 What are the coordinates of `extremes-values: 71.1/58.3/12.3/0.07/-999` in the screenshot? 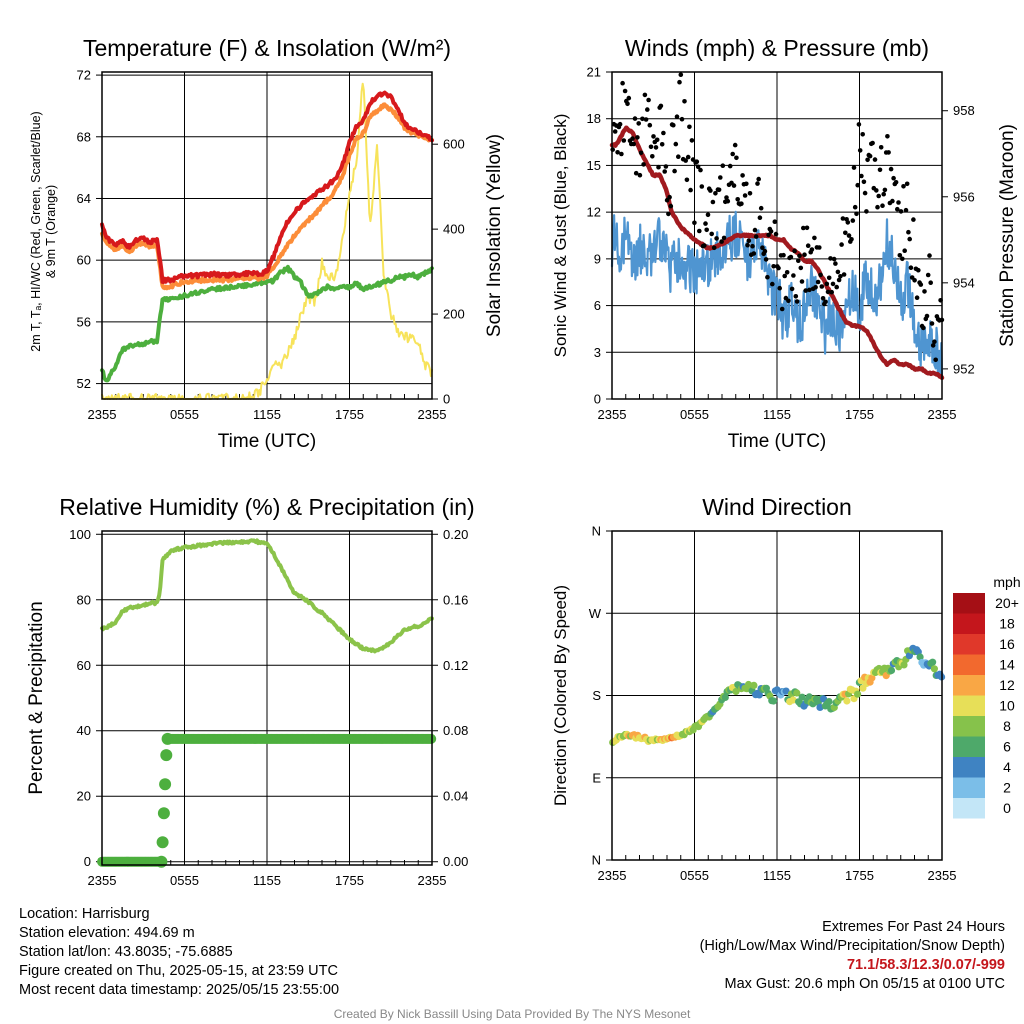 It's located at (925, 965).